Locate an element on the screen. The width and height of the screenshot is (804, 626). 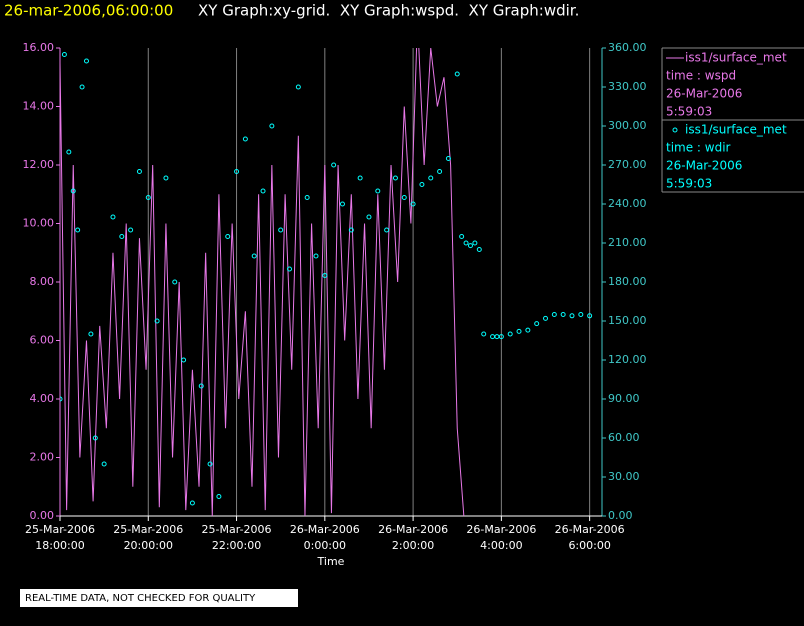
title-time: 26-mar-2006,06:00:00 is located at coordinates (88, 11).